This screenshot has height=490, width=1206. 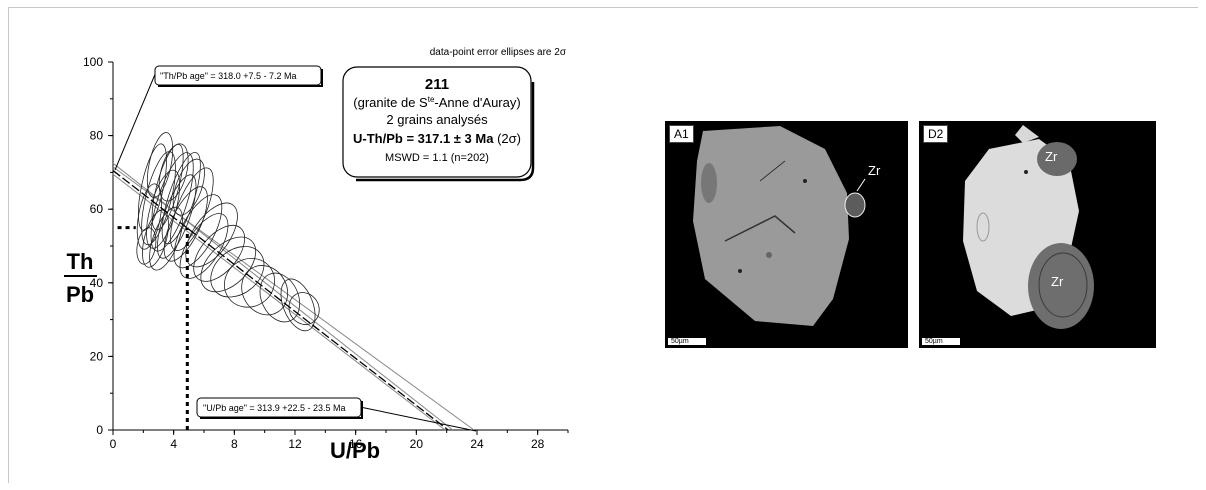 I want to click on error-envelope-line, so click(x=279, y=302).